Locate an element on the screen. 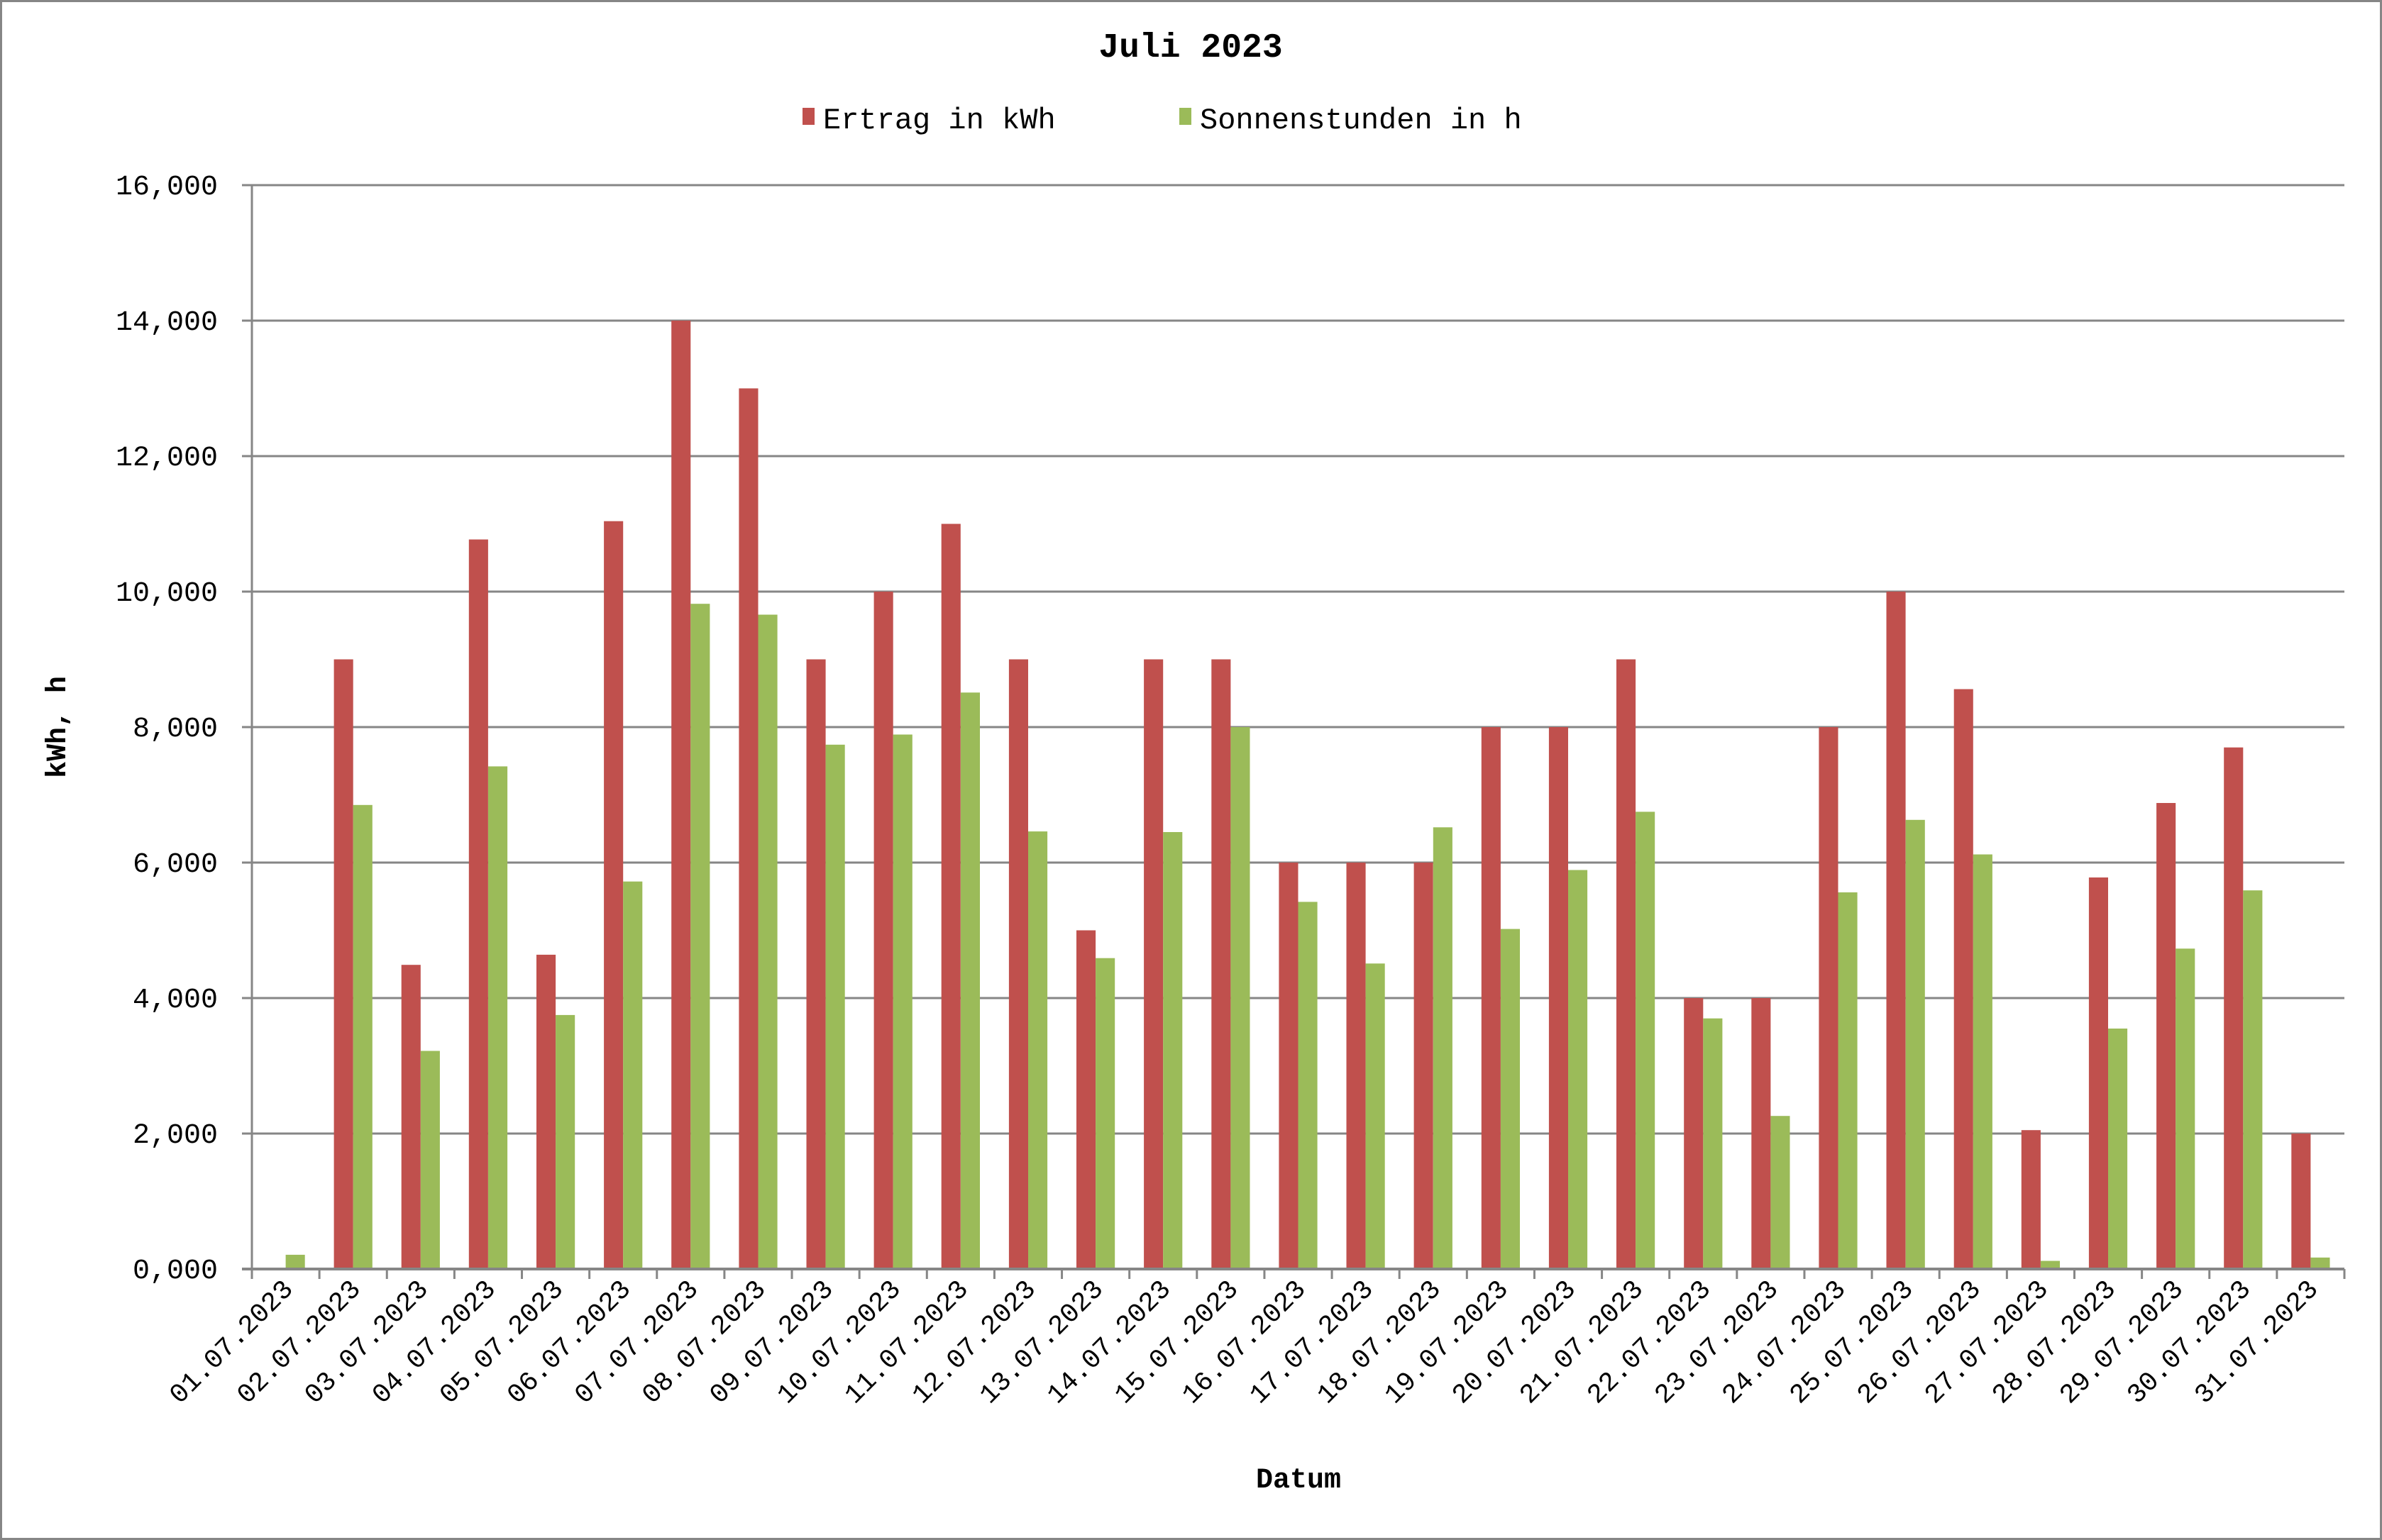 The height and width of the screenshot is (1540, 2382). legend-label-sonnenstunden: Sonnenstunden in h is located at coordinates (1361, 121).